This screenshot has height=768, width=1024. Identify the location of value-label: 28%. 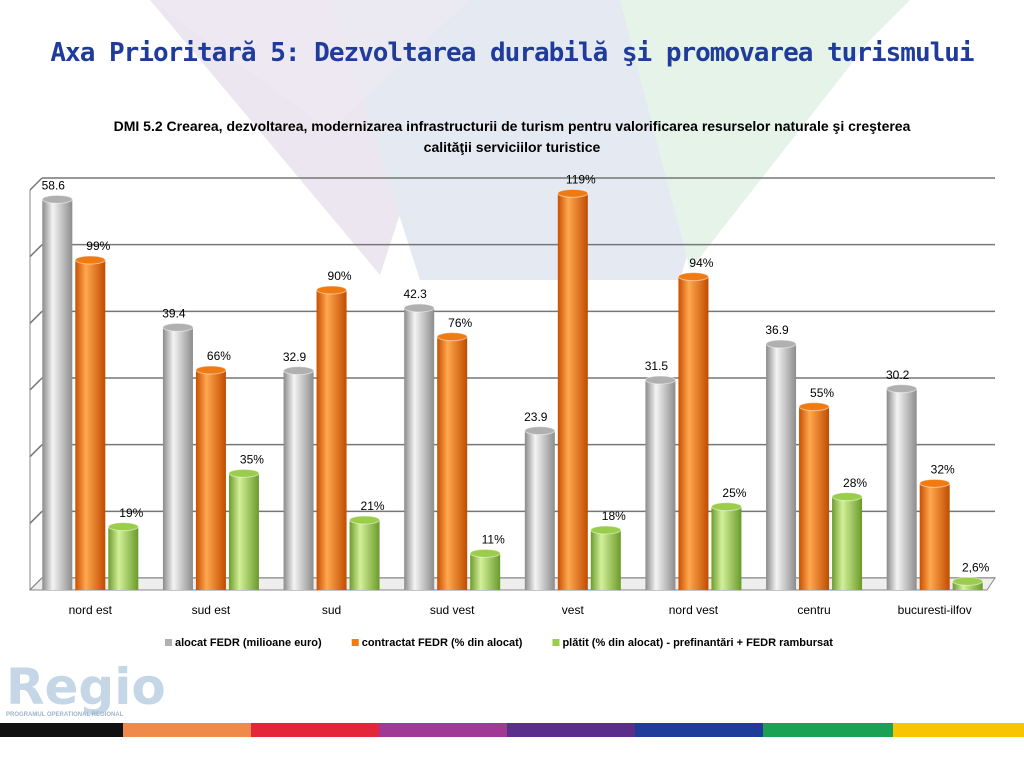
(855, 483).